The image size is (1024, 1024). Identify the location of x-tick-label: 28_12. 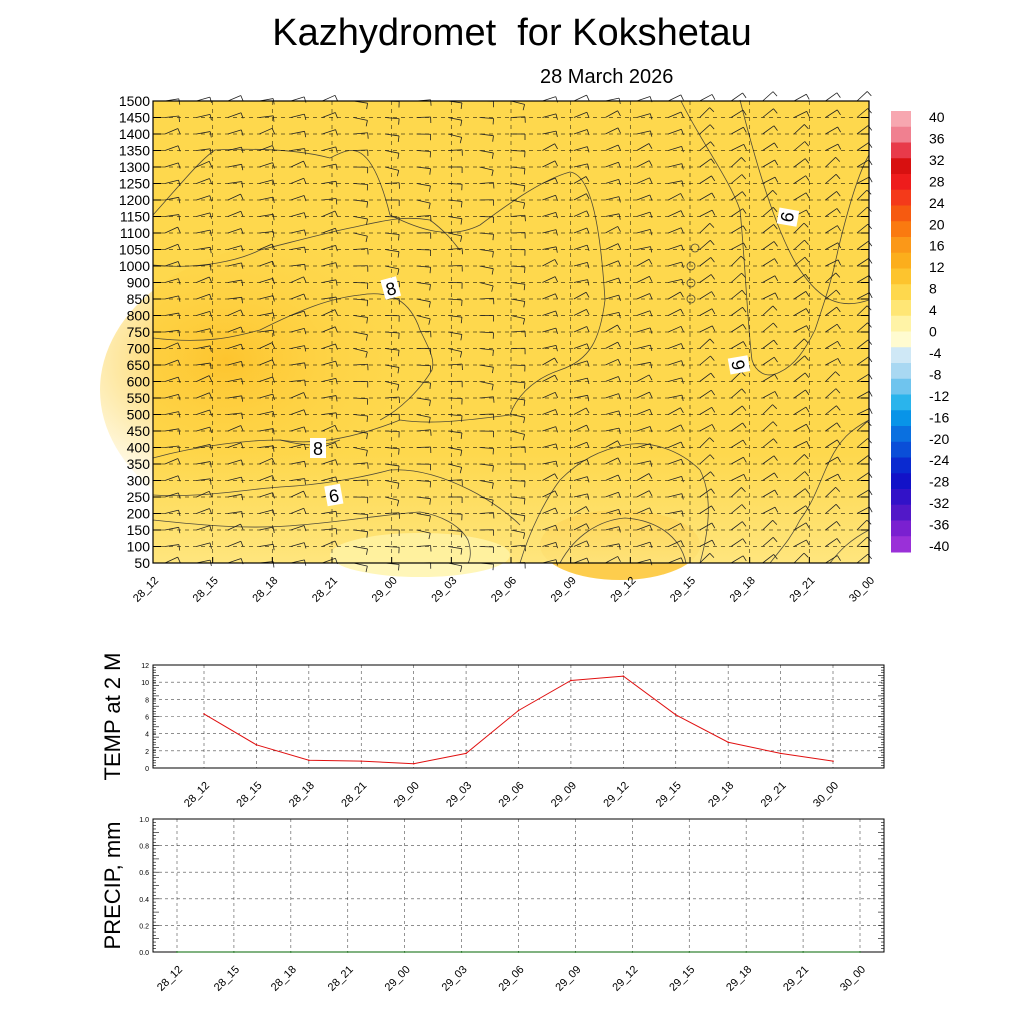
(197, 795).